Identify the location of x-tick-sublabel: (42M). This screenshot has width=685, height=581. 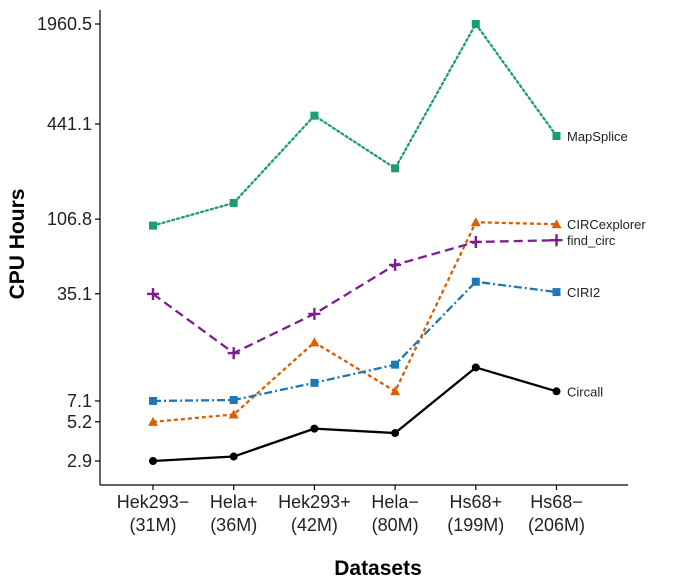
(314, 525).